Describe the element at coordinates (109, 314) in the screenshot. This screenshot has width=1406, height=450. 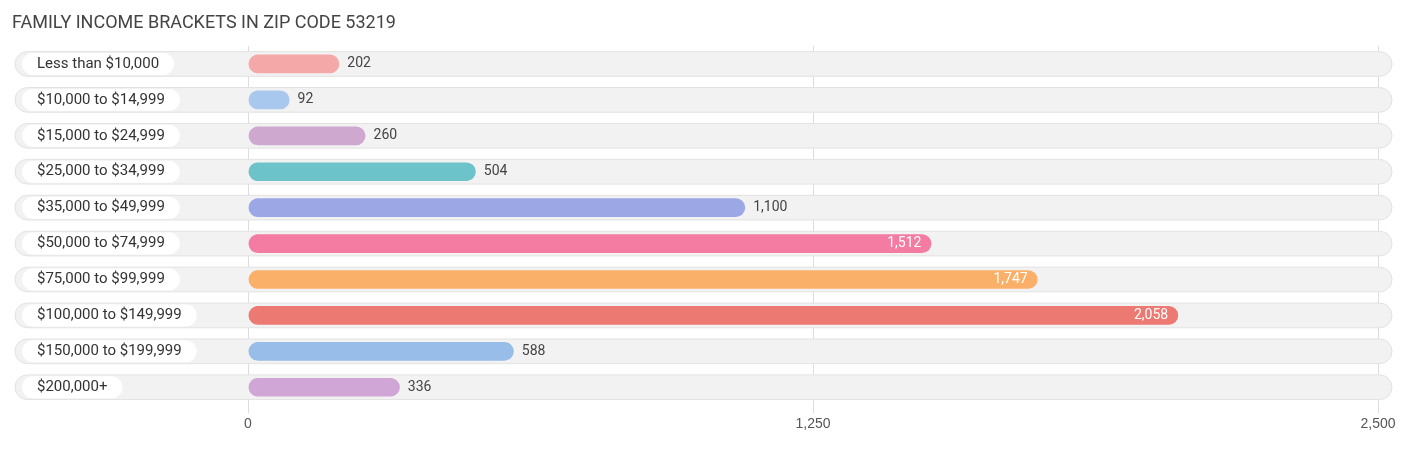
I see `y-tick-label: $100,000 to $149,999` at that location.